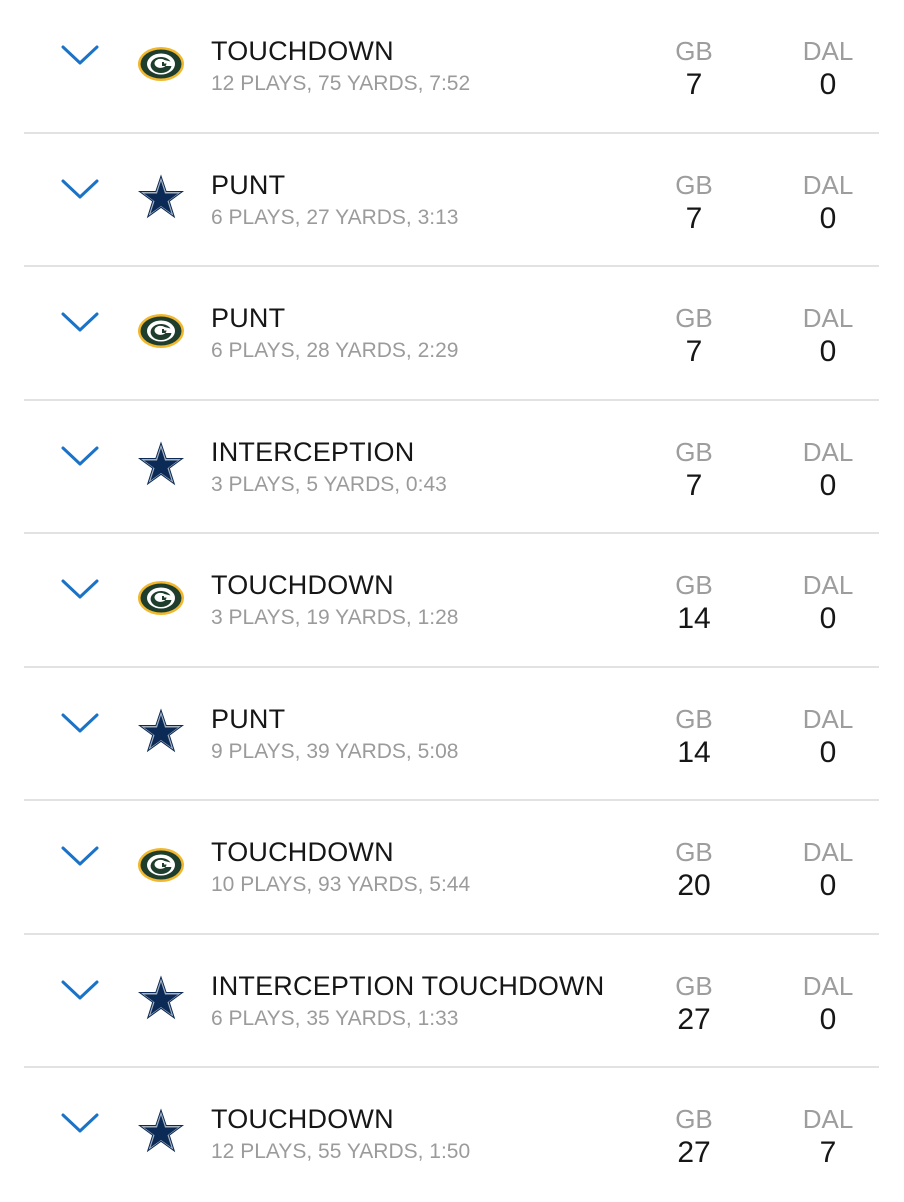  Describe the element at coordinates (341, 884) in the screenshot. I see `drive-summary: 10 PLAYS, 93 YARDS, 5:44` at that location.